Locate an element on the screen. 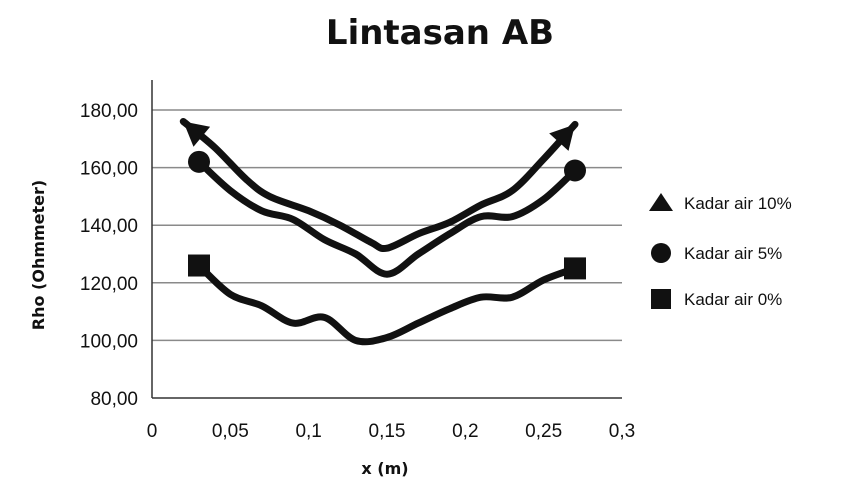 The image size is (864, 487). y-axis-label: Rho (Ohmmeter) is located at coordinates (38, 255).